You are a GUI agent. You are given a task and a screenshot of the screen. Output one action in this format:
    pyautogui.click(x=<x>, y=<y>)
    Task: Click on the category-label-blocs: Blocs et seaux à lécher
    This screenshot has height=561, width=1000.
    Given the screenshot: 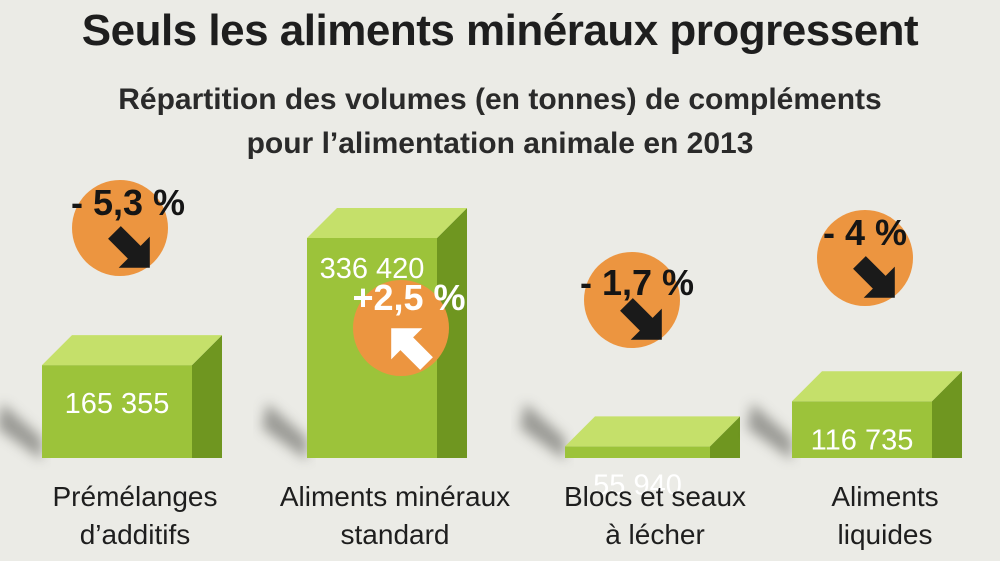 What is the action you would take?
    pyautogui.click(x=655, y=516)
    